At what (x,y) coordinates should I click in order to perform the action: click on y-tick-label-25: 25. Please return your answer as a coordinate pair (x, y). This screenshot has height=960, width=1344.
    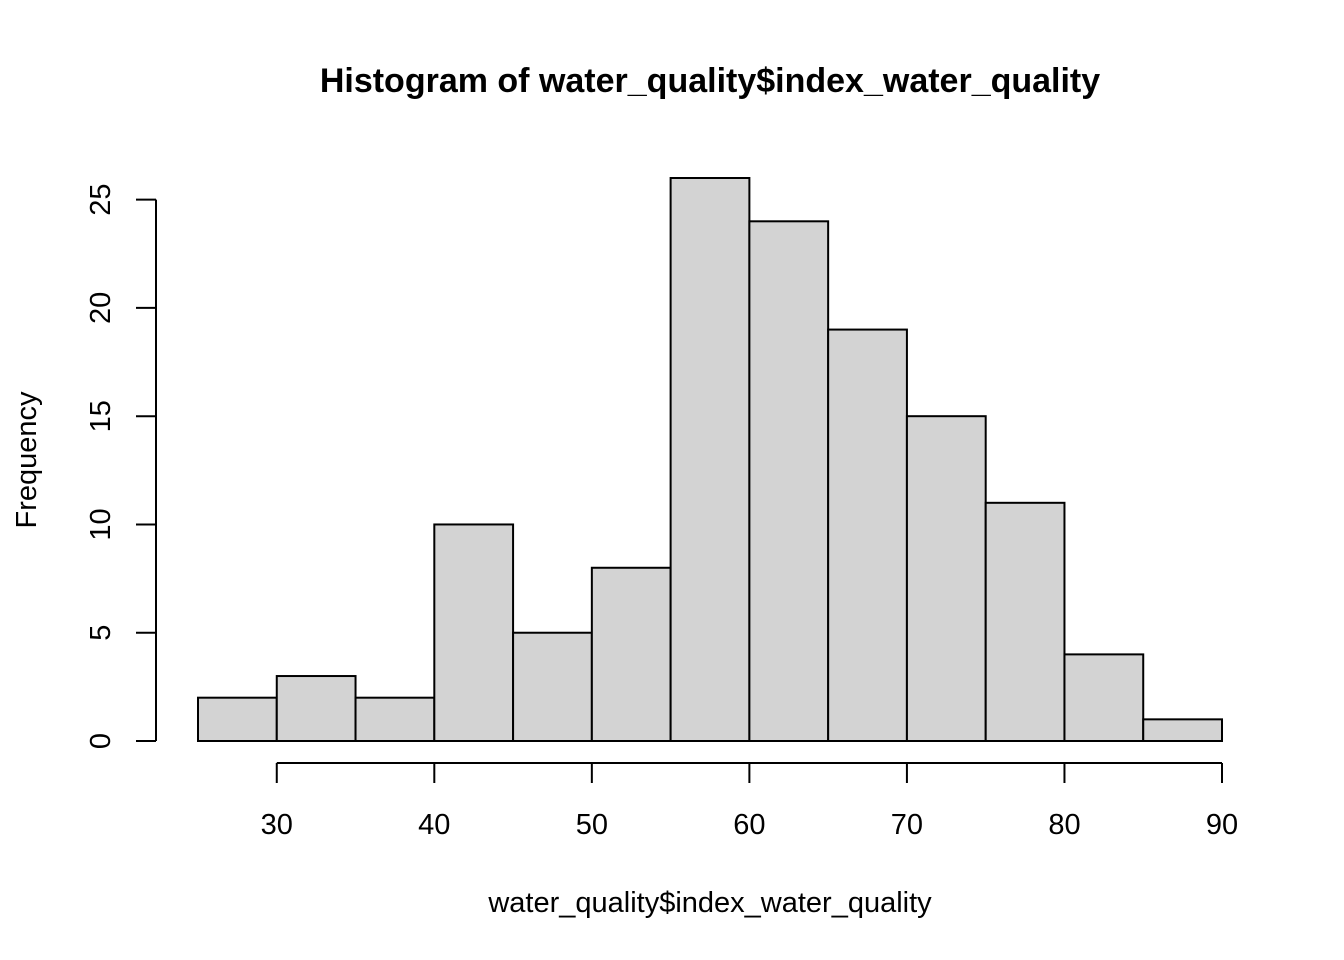
    Looking at the image, I should click on (101, 200).